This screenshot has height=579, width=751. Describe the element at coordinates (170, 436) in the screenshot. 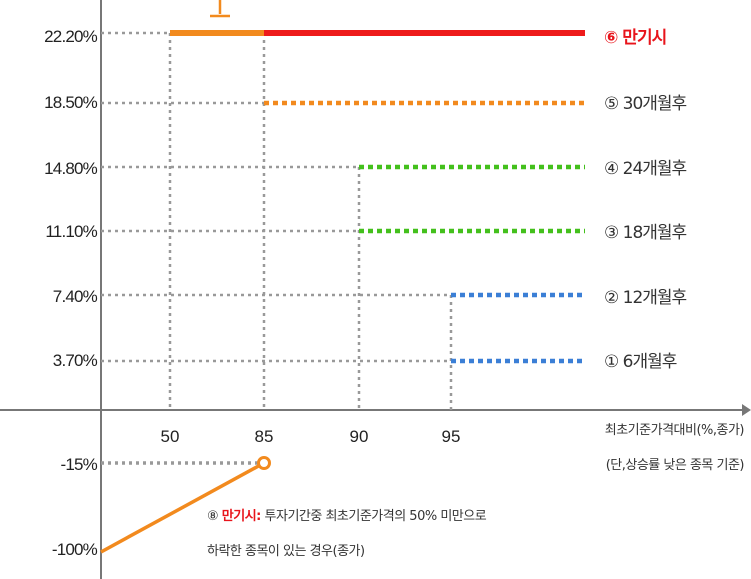

I see `x-tick-label: 50` at that location.